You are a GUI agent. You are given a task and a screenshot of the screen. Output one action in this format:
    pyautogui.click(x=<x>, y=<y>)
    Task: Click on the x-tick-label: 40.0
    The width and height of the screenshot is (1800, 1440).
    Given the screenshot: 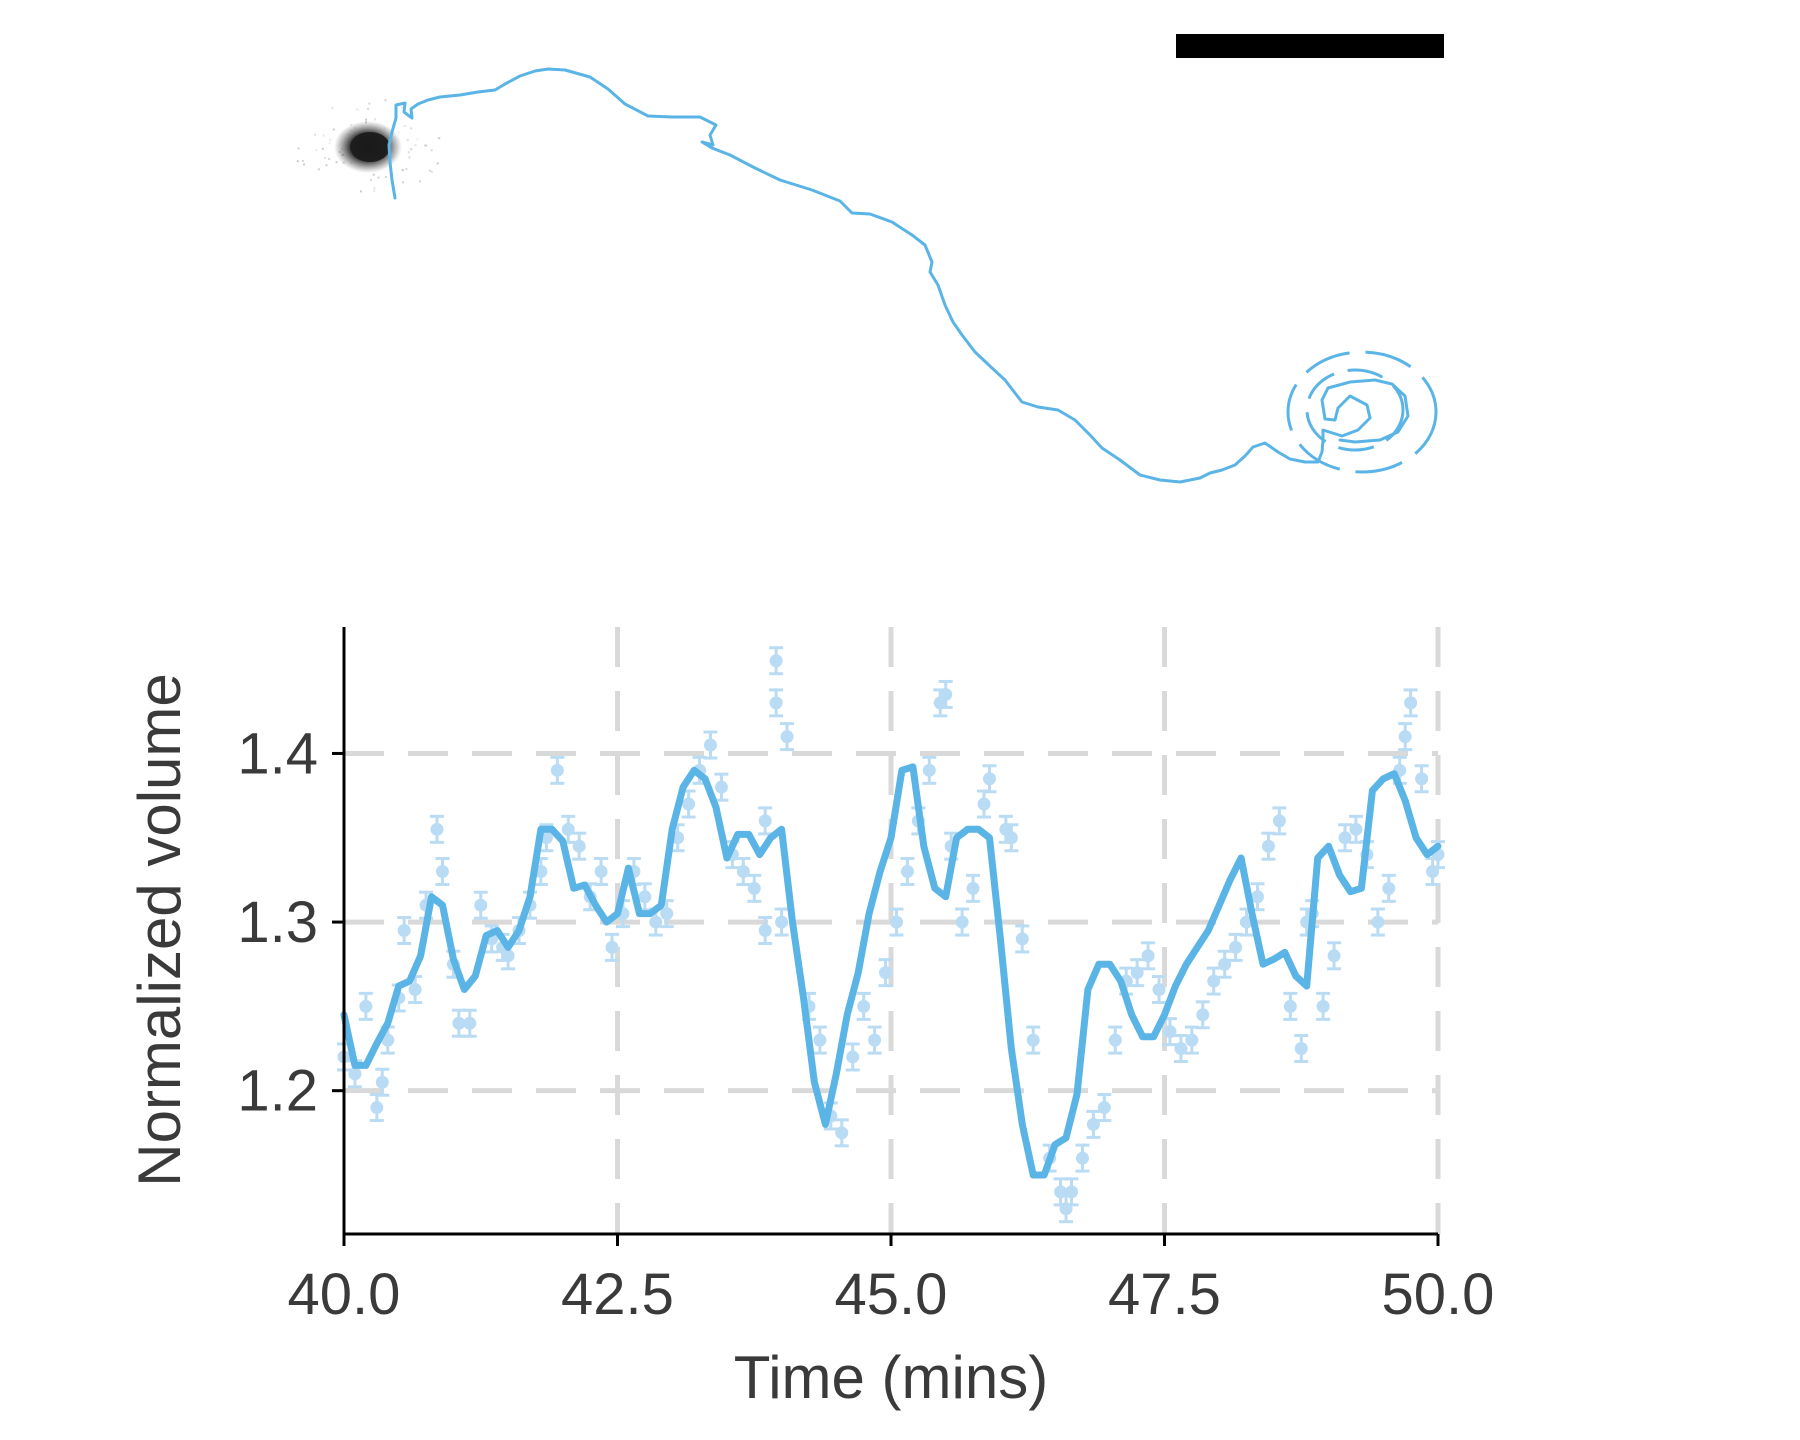 What is the action you would take?
    pyautogui.click(x=344, y=1294)
    